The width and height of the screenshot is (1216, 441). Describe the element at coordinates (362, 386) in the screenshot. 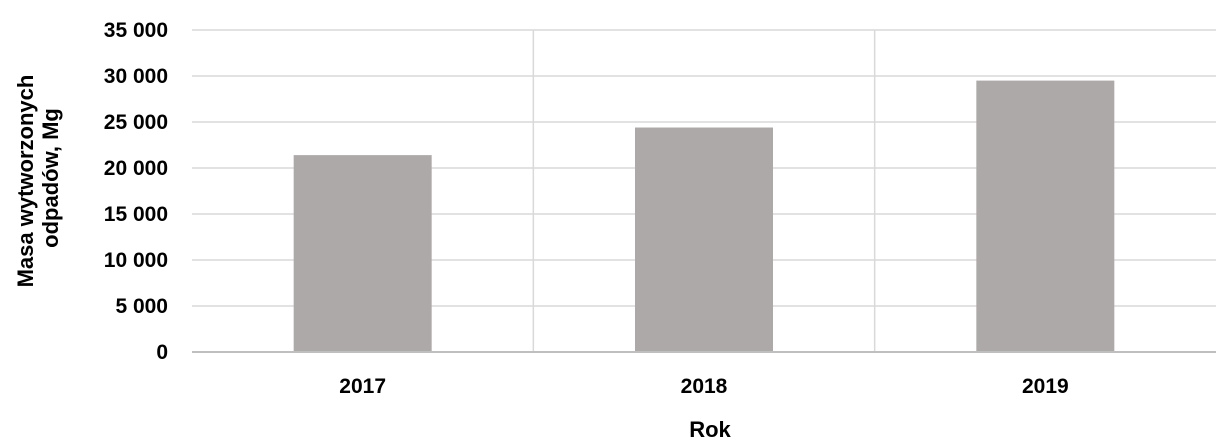

I see `x-tick-label: 2017` at that location.